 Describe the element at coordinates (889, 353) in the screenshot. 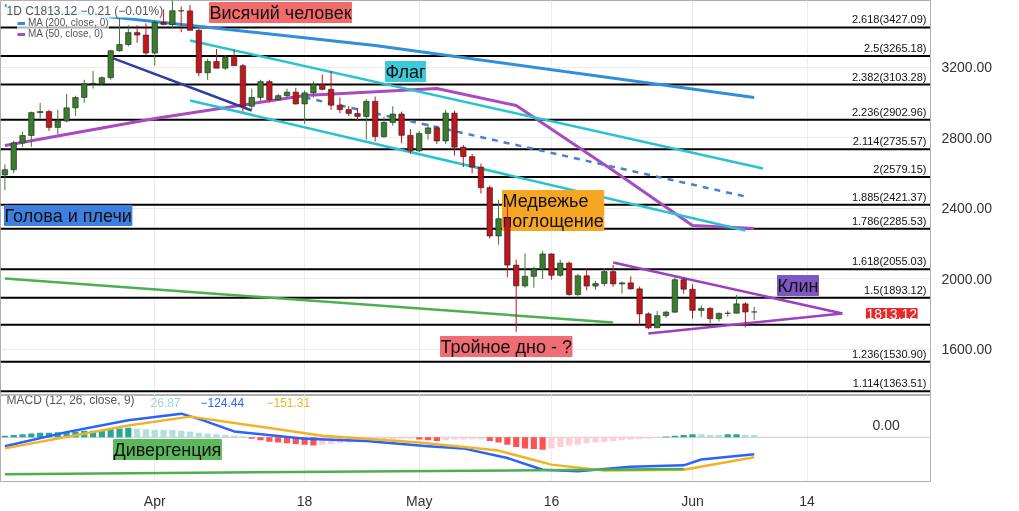

I see `ref-line-label: 1.236(1530.90)` at that location.